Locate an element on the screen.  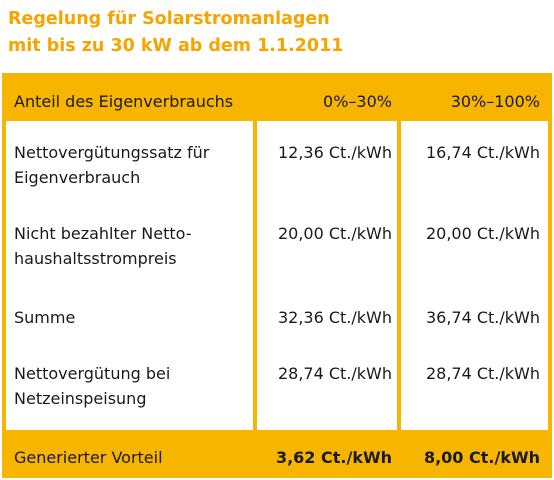
row-value-col-2: 16,74 Ct./kWh is located at coordinates (482, 152).